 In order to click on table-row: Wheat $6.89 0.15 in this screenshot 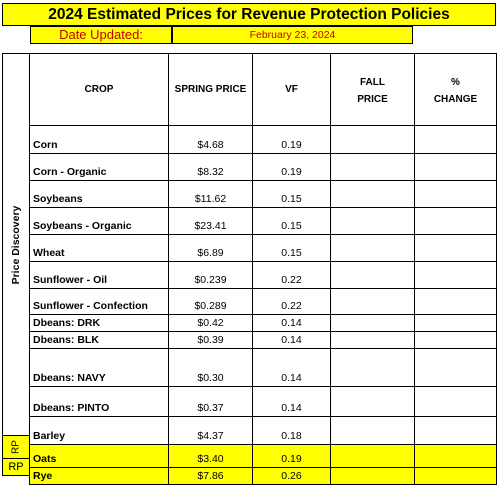, I will do `click(263, 248)`.